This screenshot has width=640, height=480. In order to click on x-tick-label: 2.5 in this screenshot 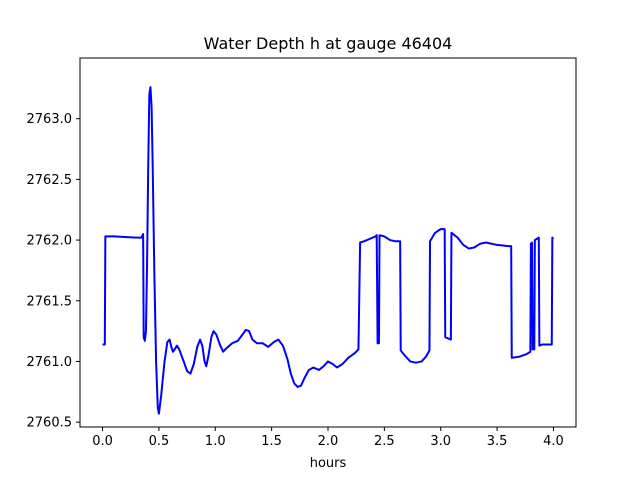, I will do `click(384, 441)`.